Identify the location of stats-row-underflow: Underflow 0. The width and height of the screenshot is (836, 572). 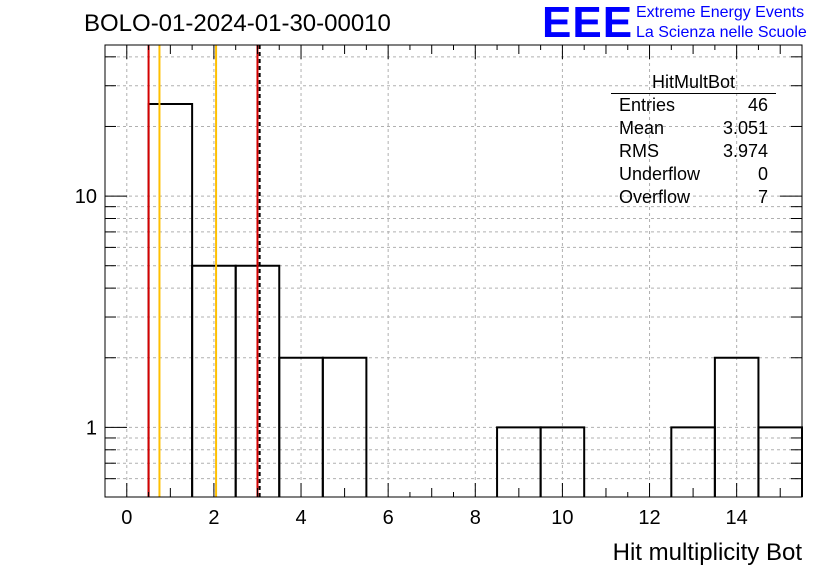
(693, 174).